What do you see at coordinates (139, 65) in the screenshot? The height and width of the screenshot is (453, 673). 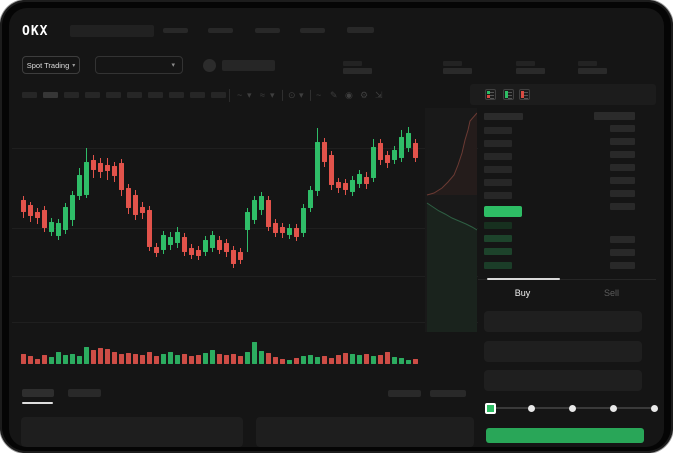 I see `pair-selector-dropdown: ▾` at bounding box center [139, 65].